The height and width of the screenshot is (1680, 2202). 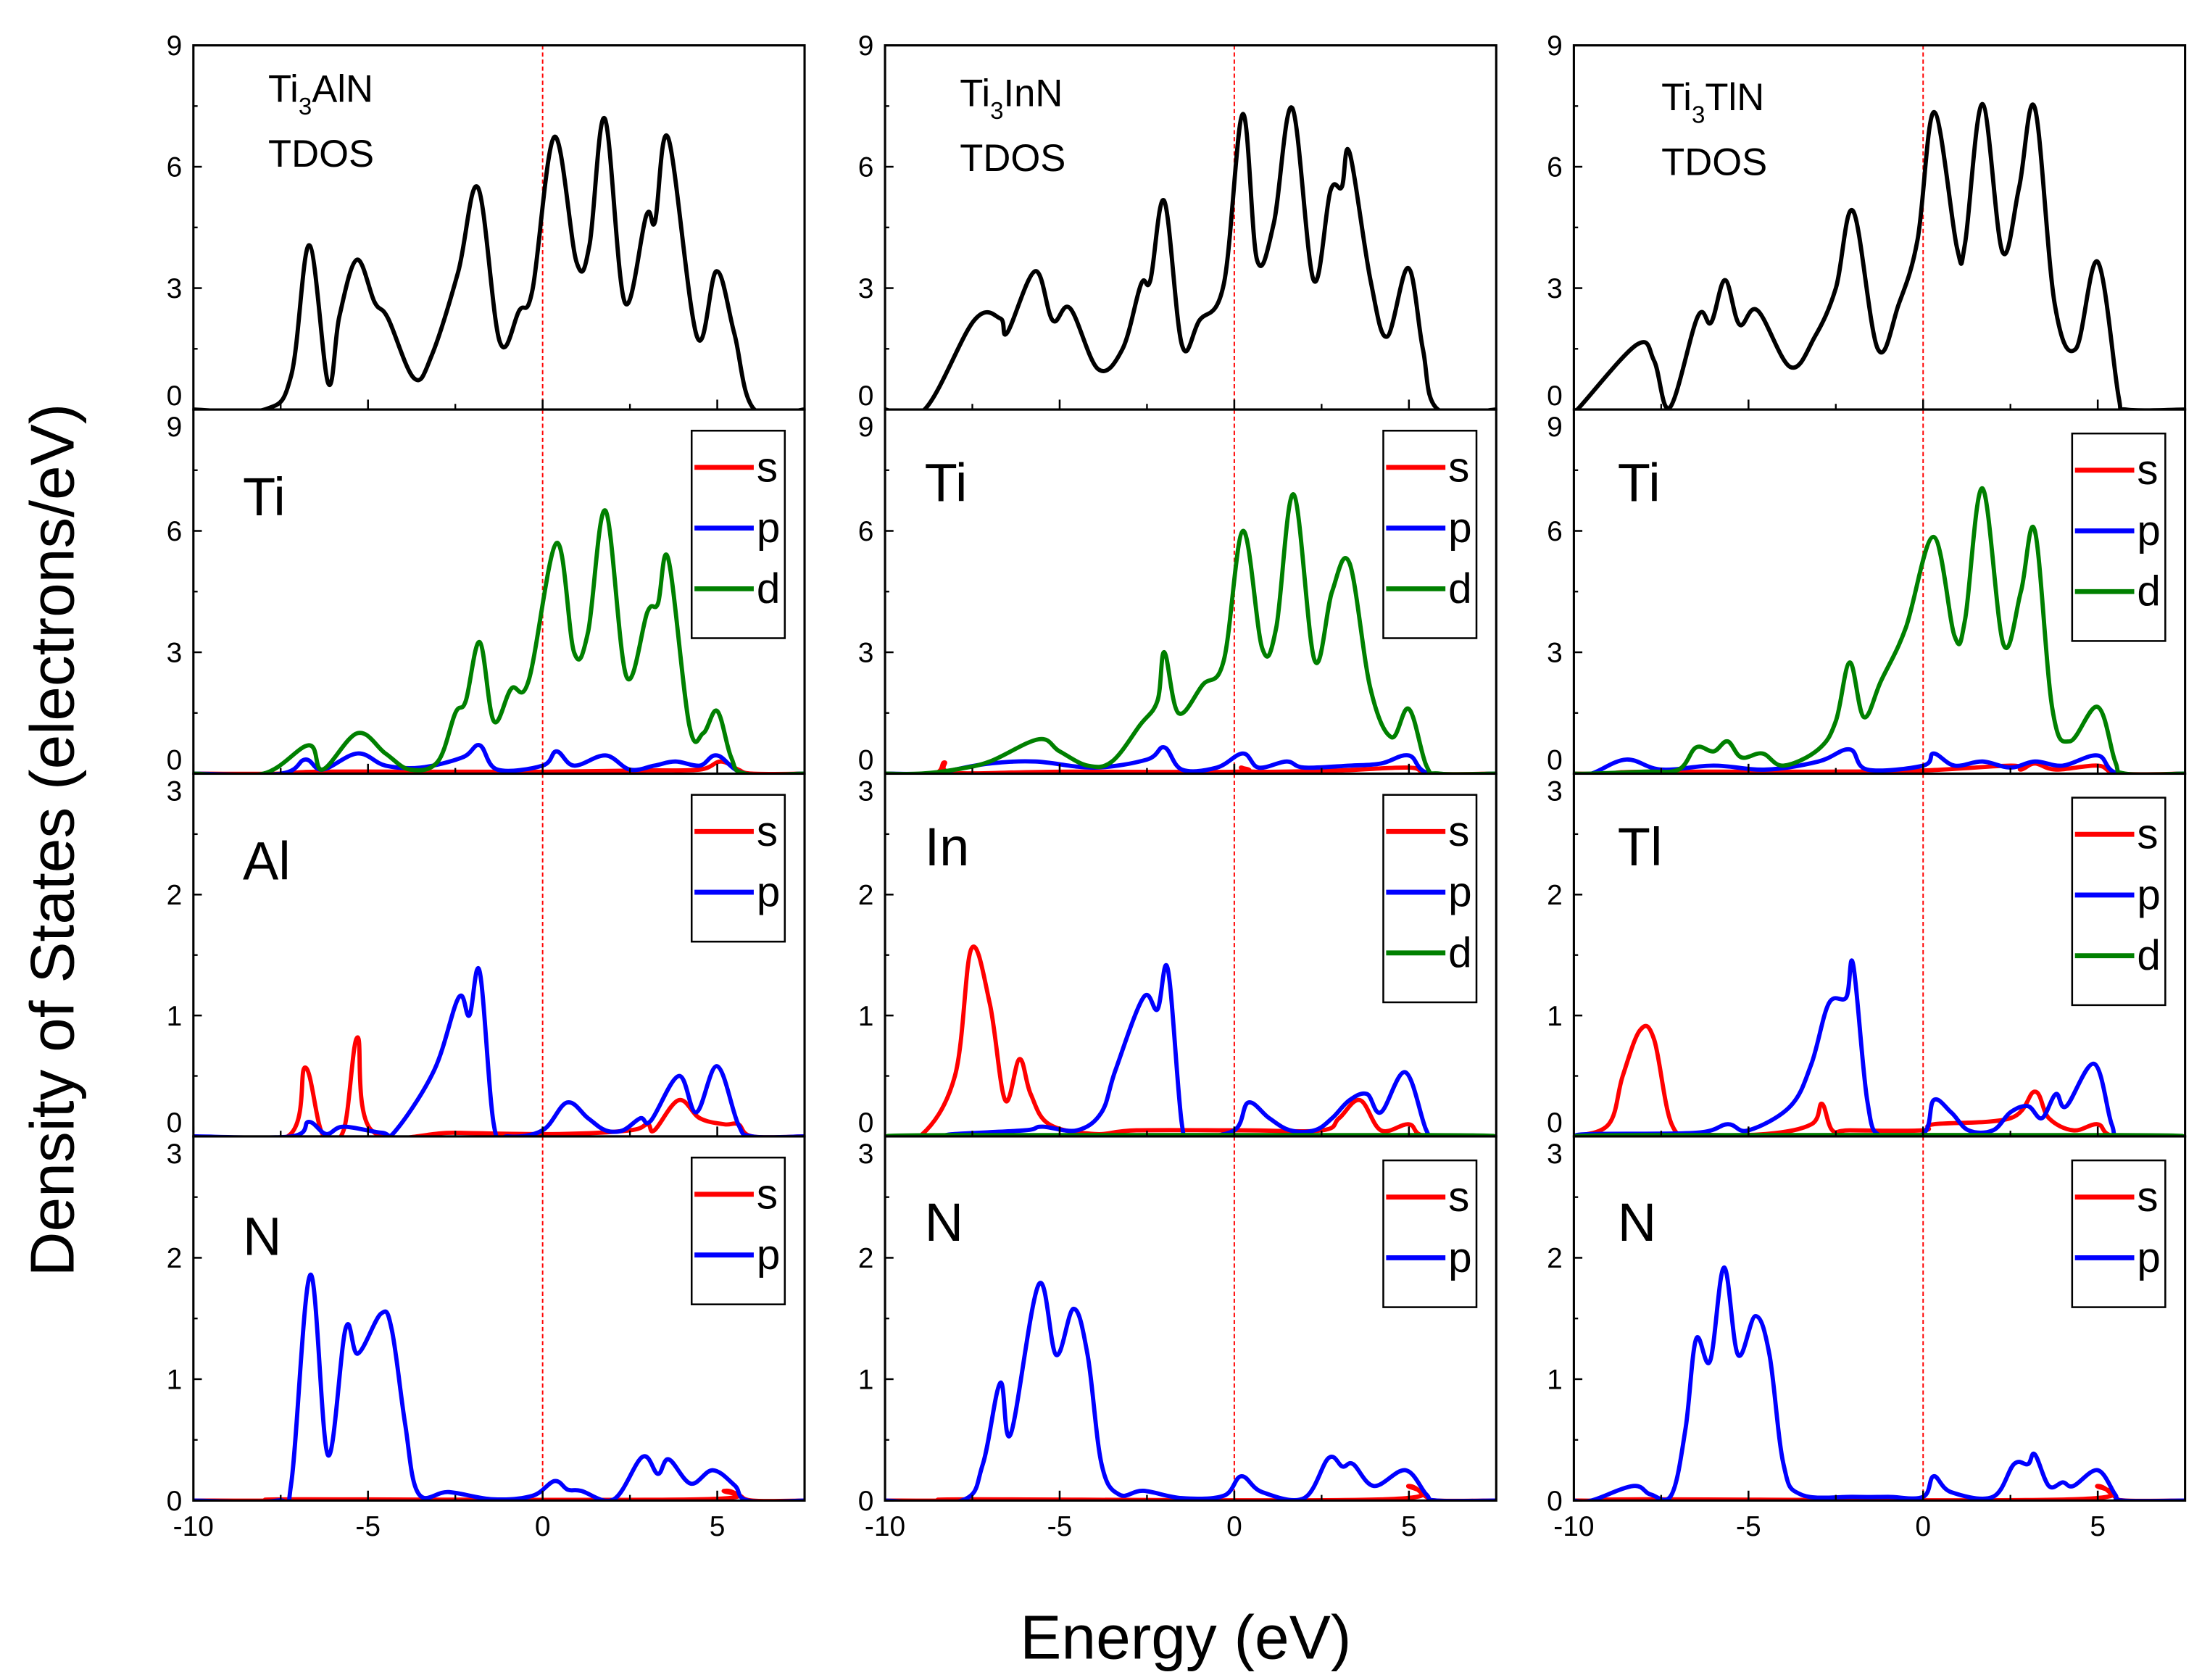 What do you see at coordinates (342, 88) in the screenshot?
I see `compound-rest: AlN` at bounding box center [342, 88].